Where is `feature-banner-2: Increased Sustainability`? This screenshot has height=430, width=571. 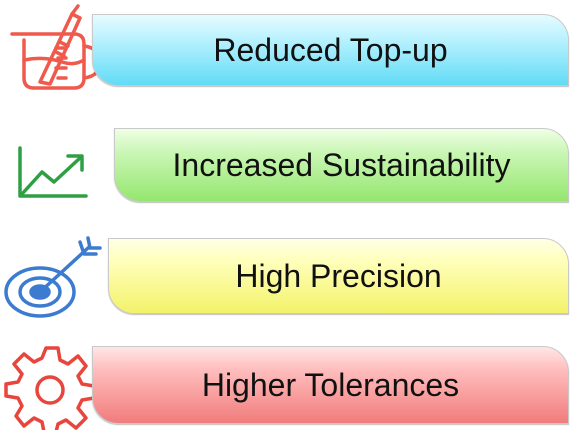 feature-banner-2: Increased Sustainability is located at coordinates (341, 165).